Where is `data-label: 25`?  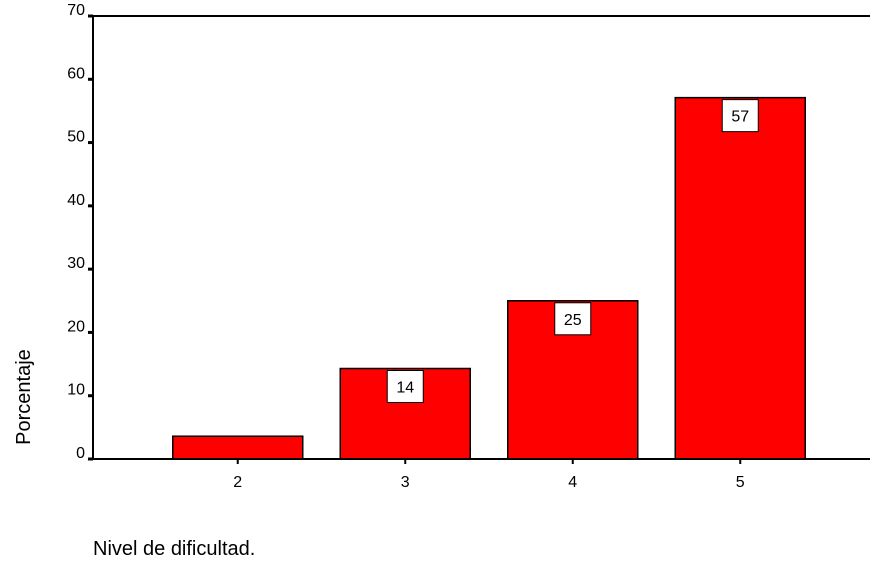 data-label: 25 is located at coordinates (573, 320).